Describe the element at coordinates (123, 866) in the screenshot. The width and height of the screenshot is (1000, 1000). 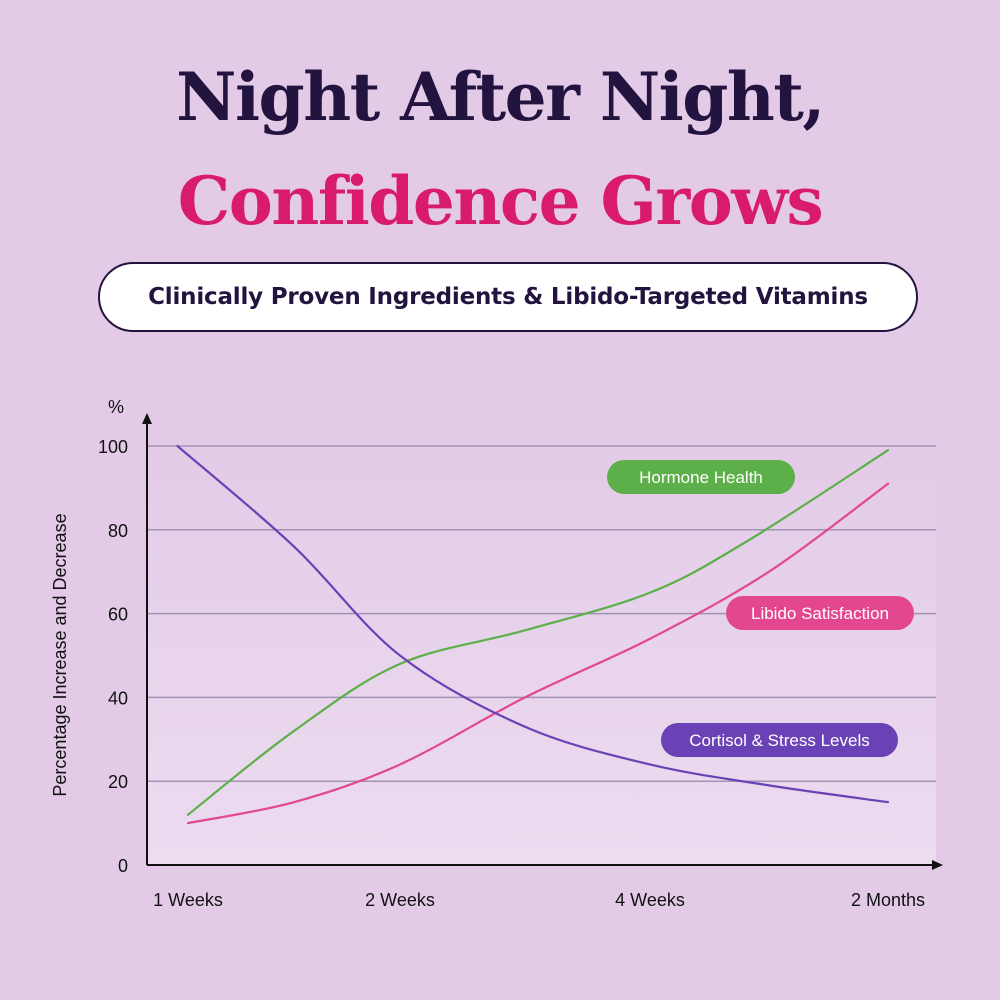
I see `y-tick-label: 0` at that location.